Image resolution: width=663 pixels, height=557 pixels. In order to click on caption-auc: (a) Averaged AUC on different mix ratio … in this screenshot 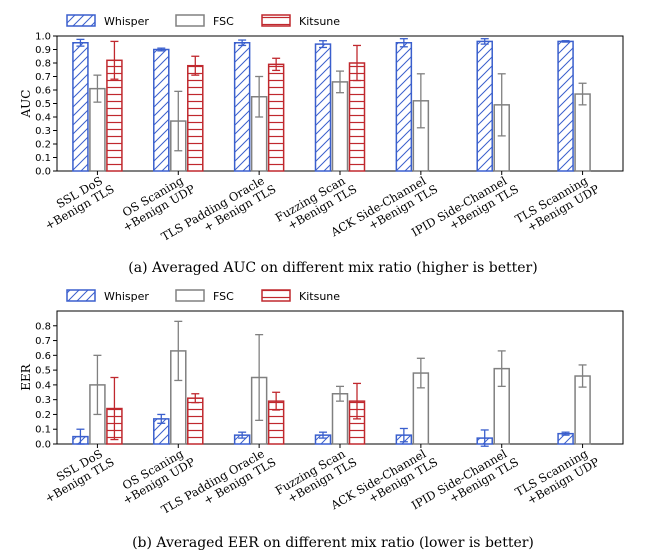, I will do `click(332, 268)`.